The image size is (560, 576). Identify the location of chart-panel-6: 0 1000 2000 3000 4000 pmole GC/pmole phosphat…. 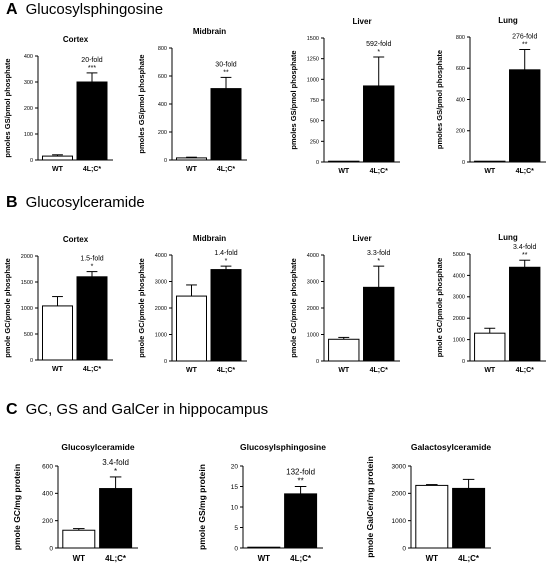
(192, 304).